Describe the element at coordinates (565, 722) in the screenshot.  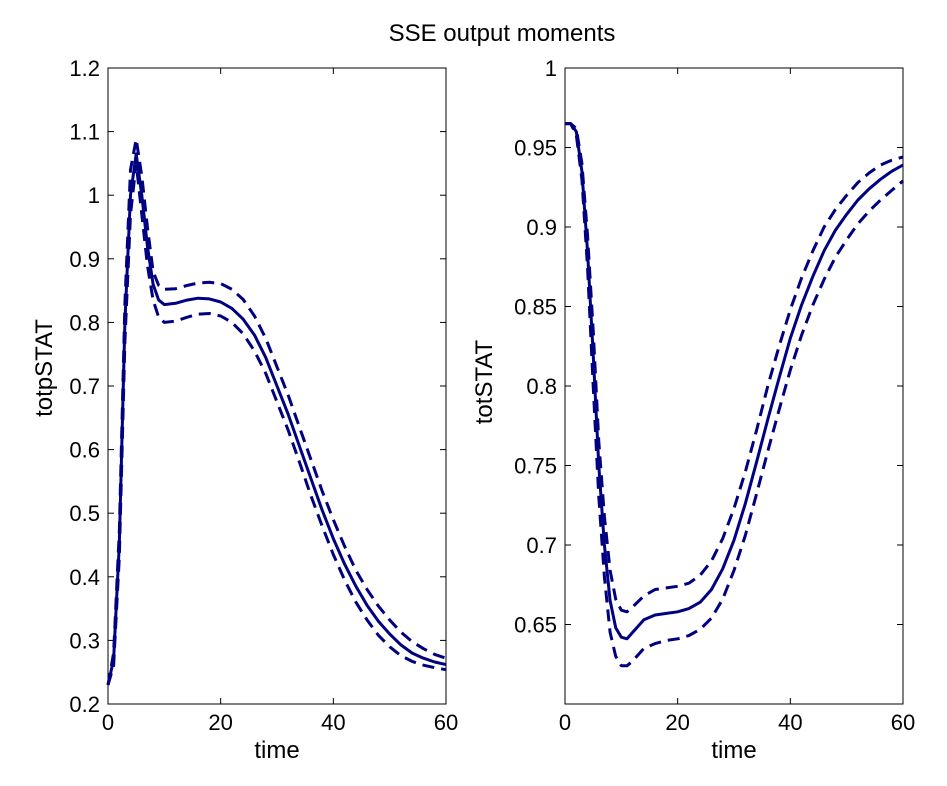
I see `right-xtick-label: 0` at that location.